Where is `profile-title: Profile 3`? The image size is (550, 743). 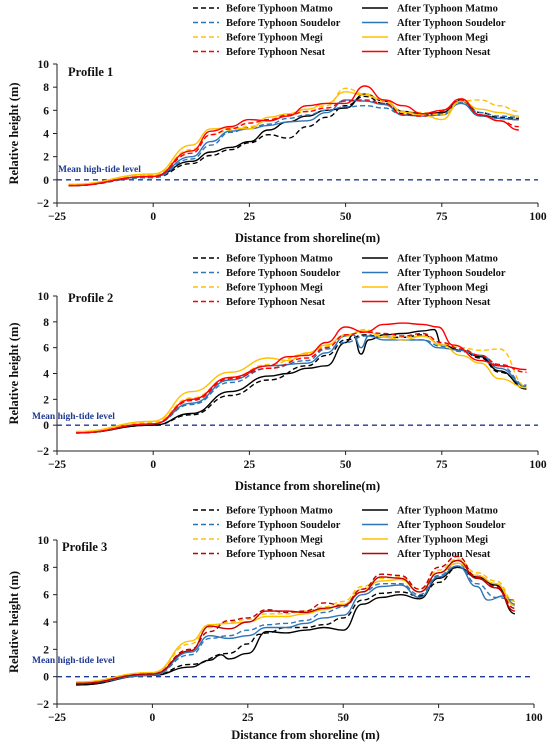 profile-title: Profile 3 is located at coordinates (84, 547).